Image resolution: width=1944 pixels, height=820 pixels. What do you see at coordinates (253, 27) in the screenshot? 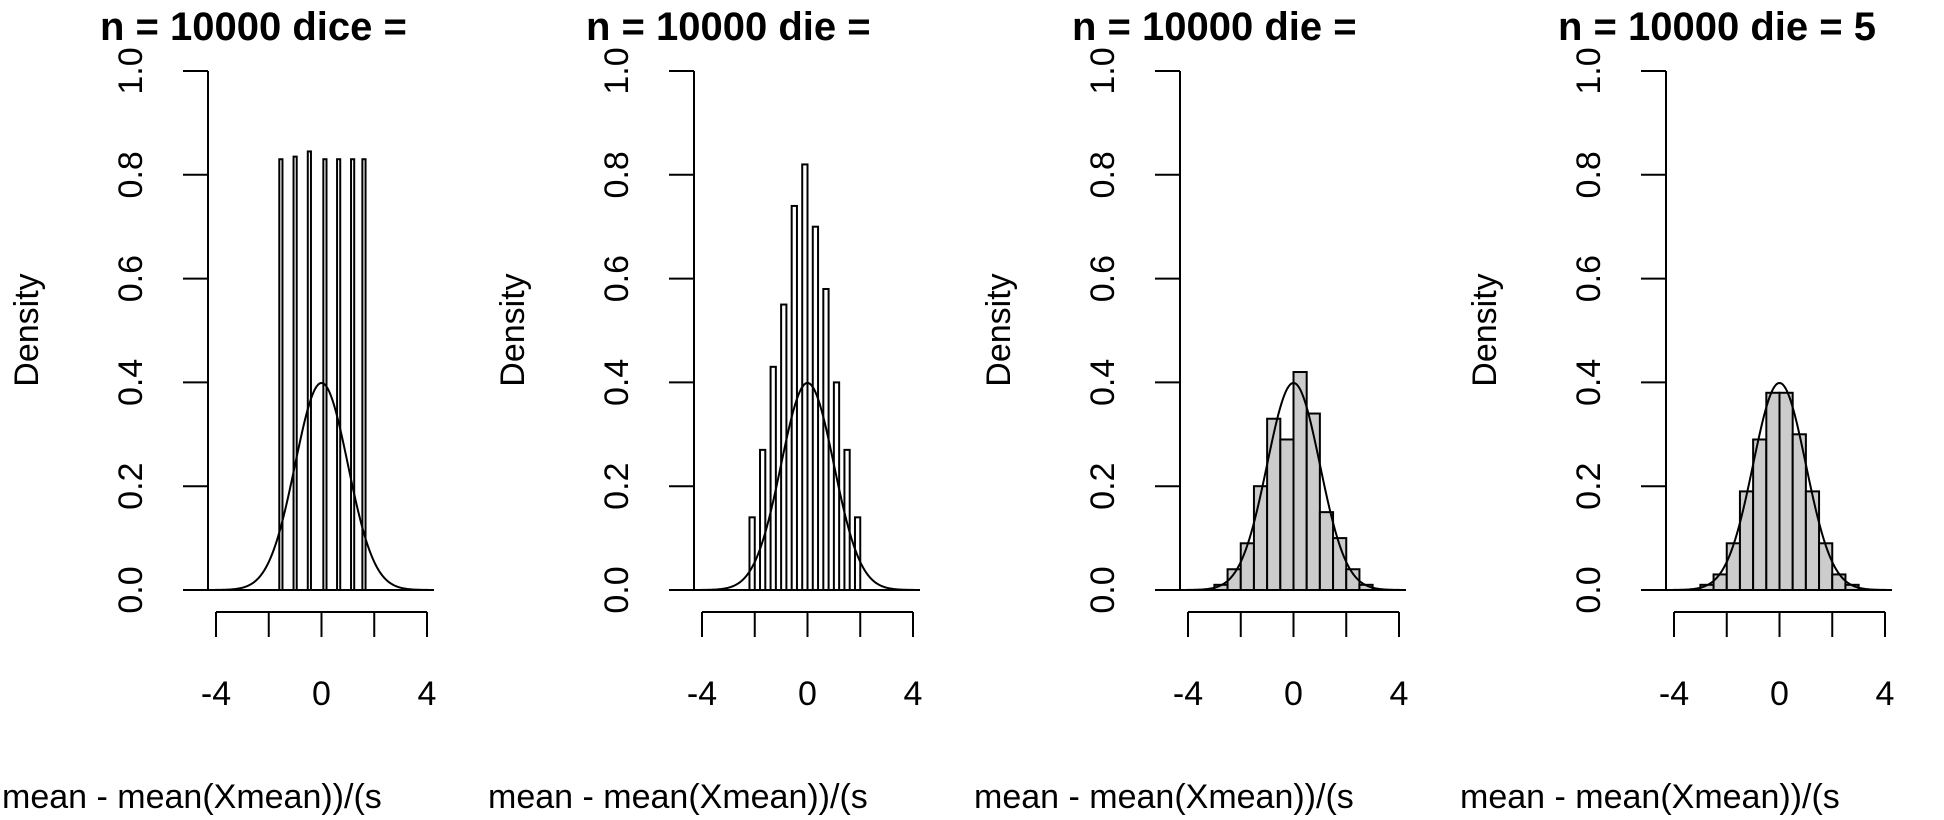
I see `chart-title: n = 10000 dice =` at bounding box center [253, 27].